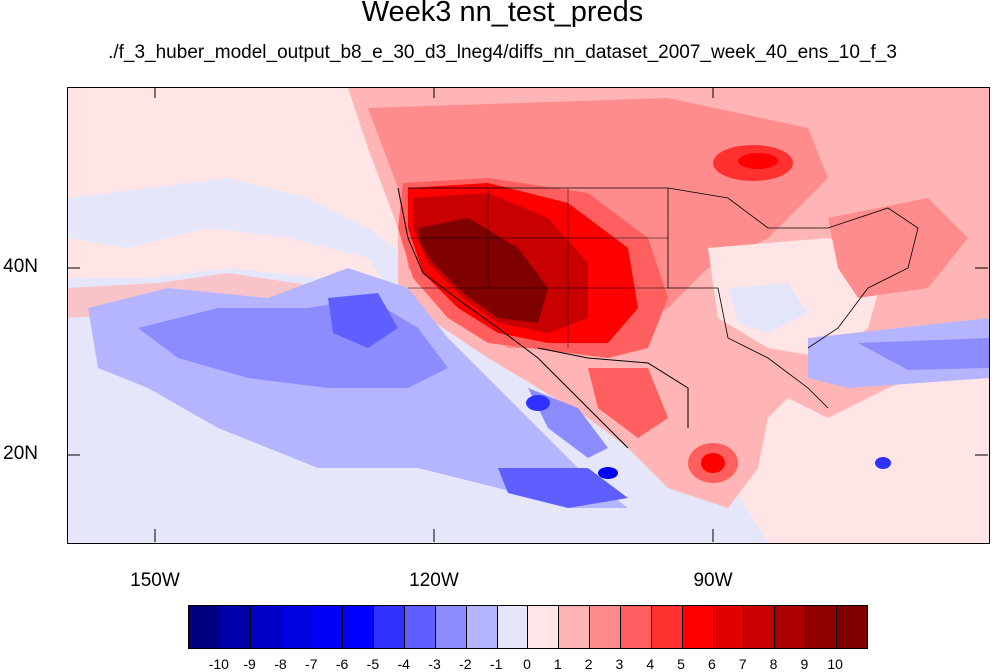 The height and width of the screenshot is (672, 1005). Describe the element at coordinates (773, 664) in the screenshot. I see `colorbar-tick-label: 8` at that location.